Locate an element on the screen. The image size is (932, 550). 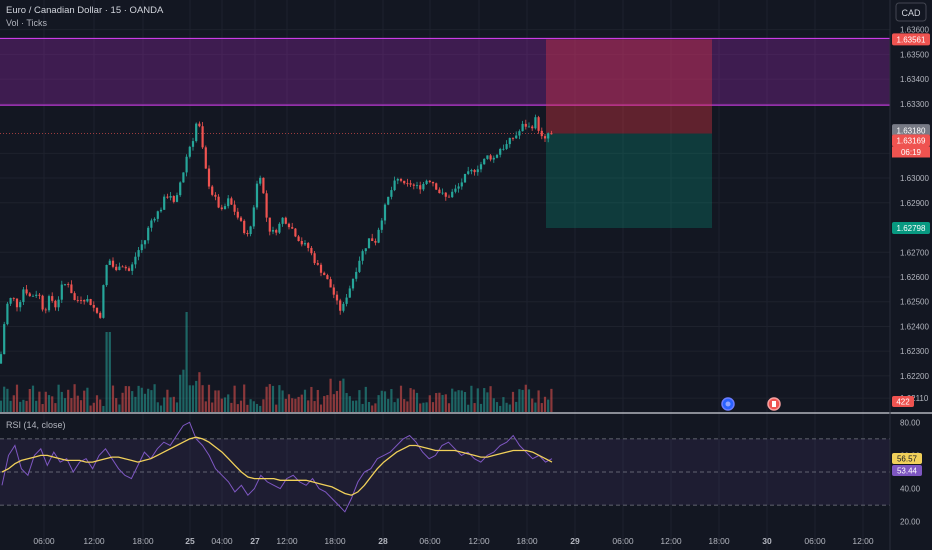
earnings-event-icon is located at coordinates (774, 404).